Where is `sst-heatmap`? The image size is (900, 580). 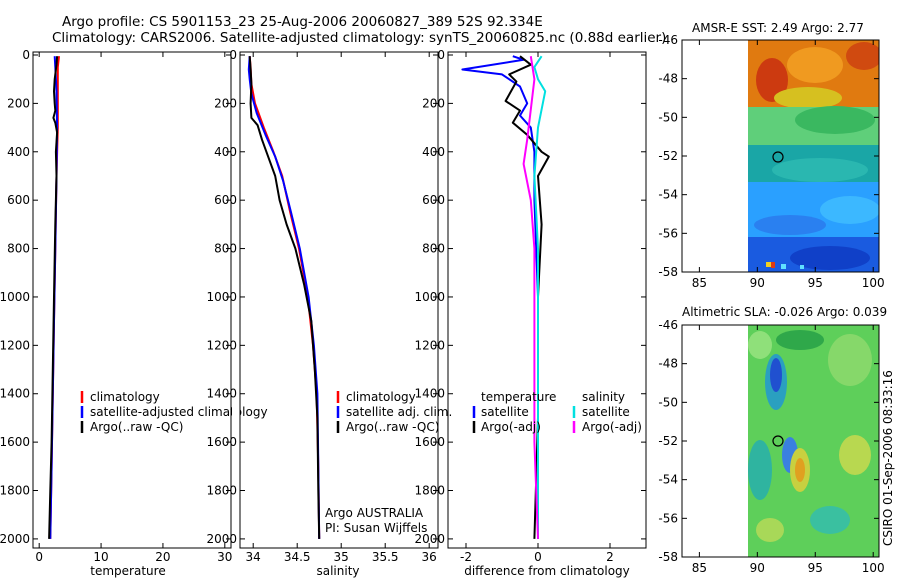
sst-heatmap is located at coordinates (813, 156).